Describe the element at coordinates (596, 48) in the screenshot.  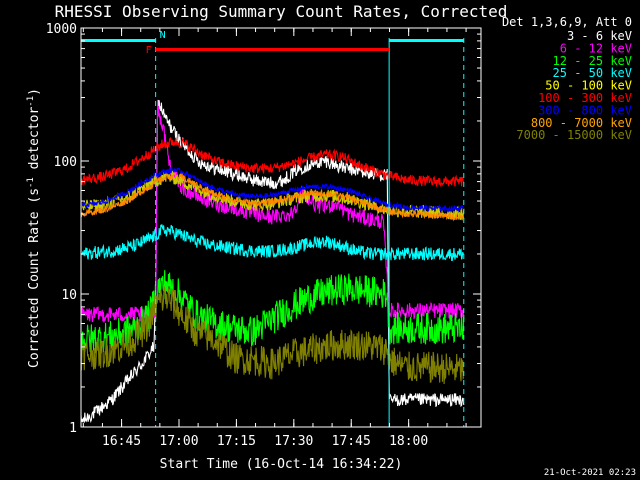
I see `legend-entry-1: 6 - 12 keV` at that location.